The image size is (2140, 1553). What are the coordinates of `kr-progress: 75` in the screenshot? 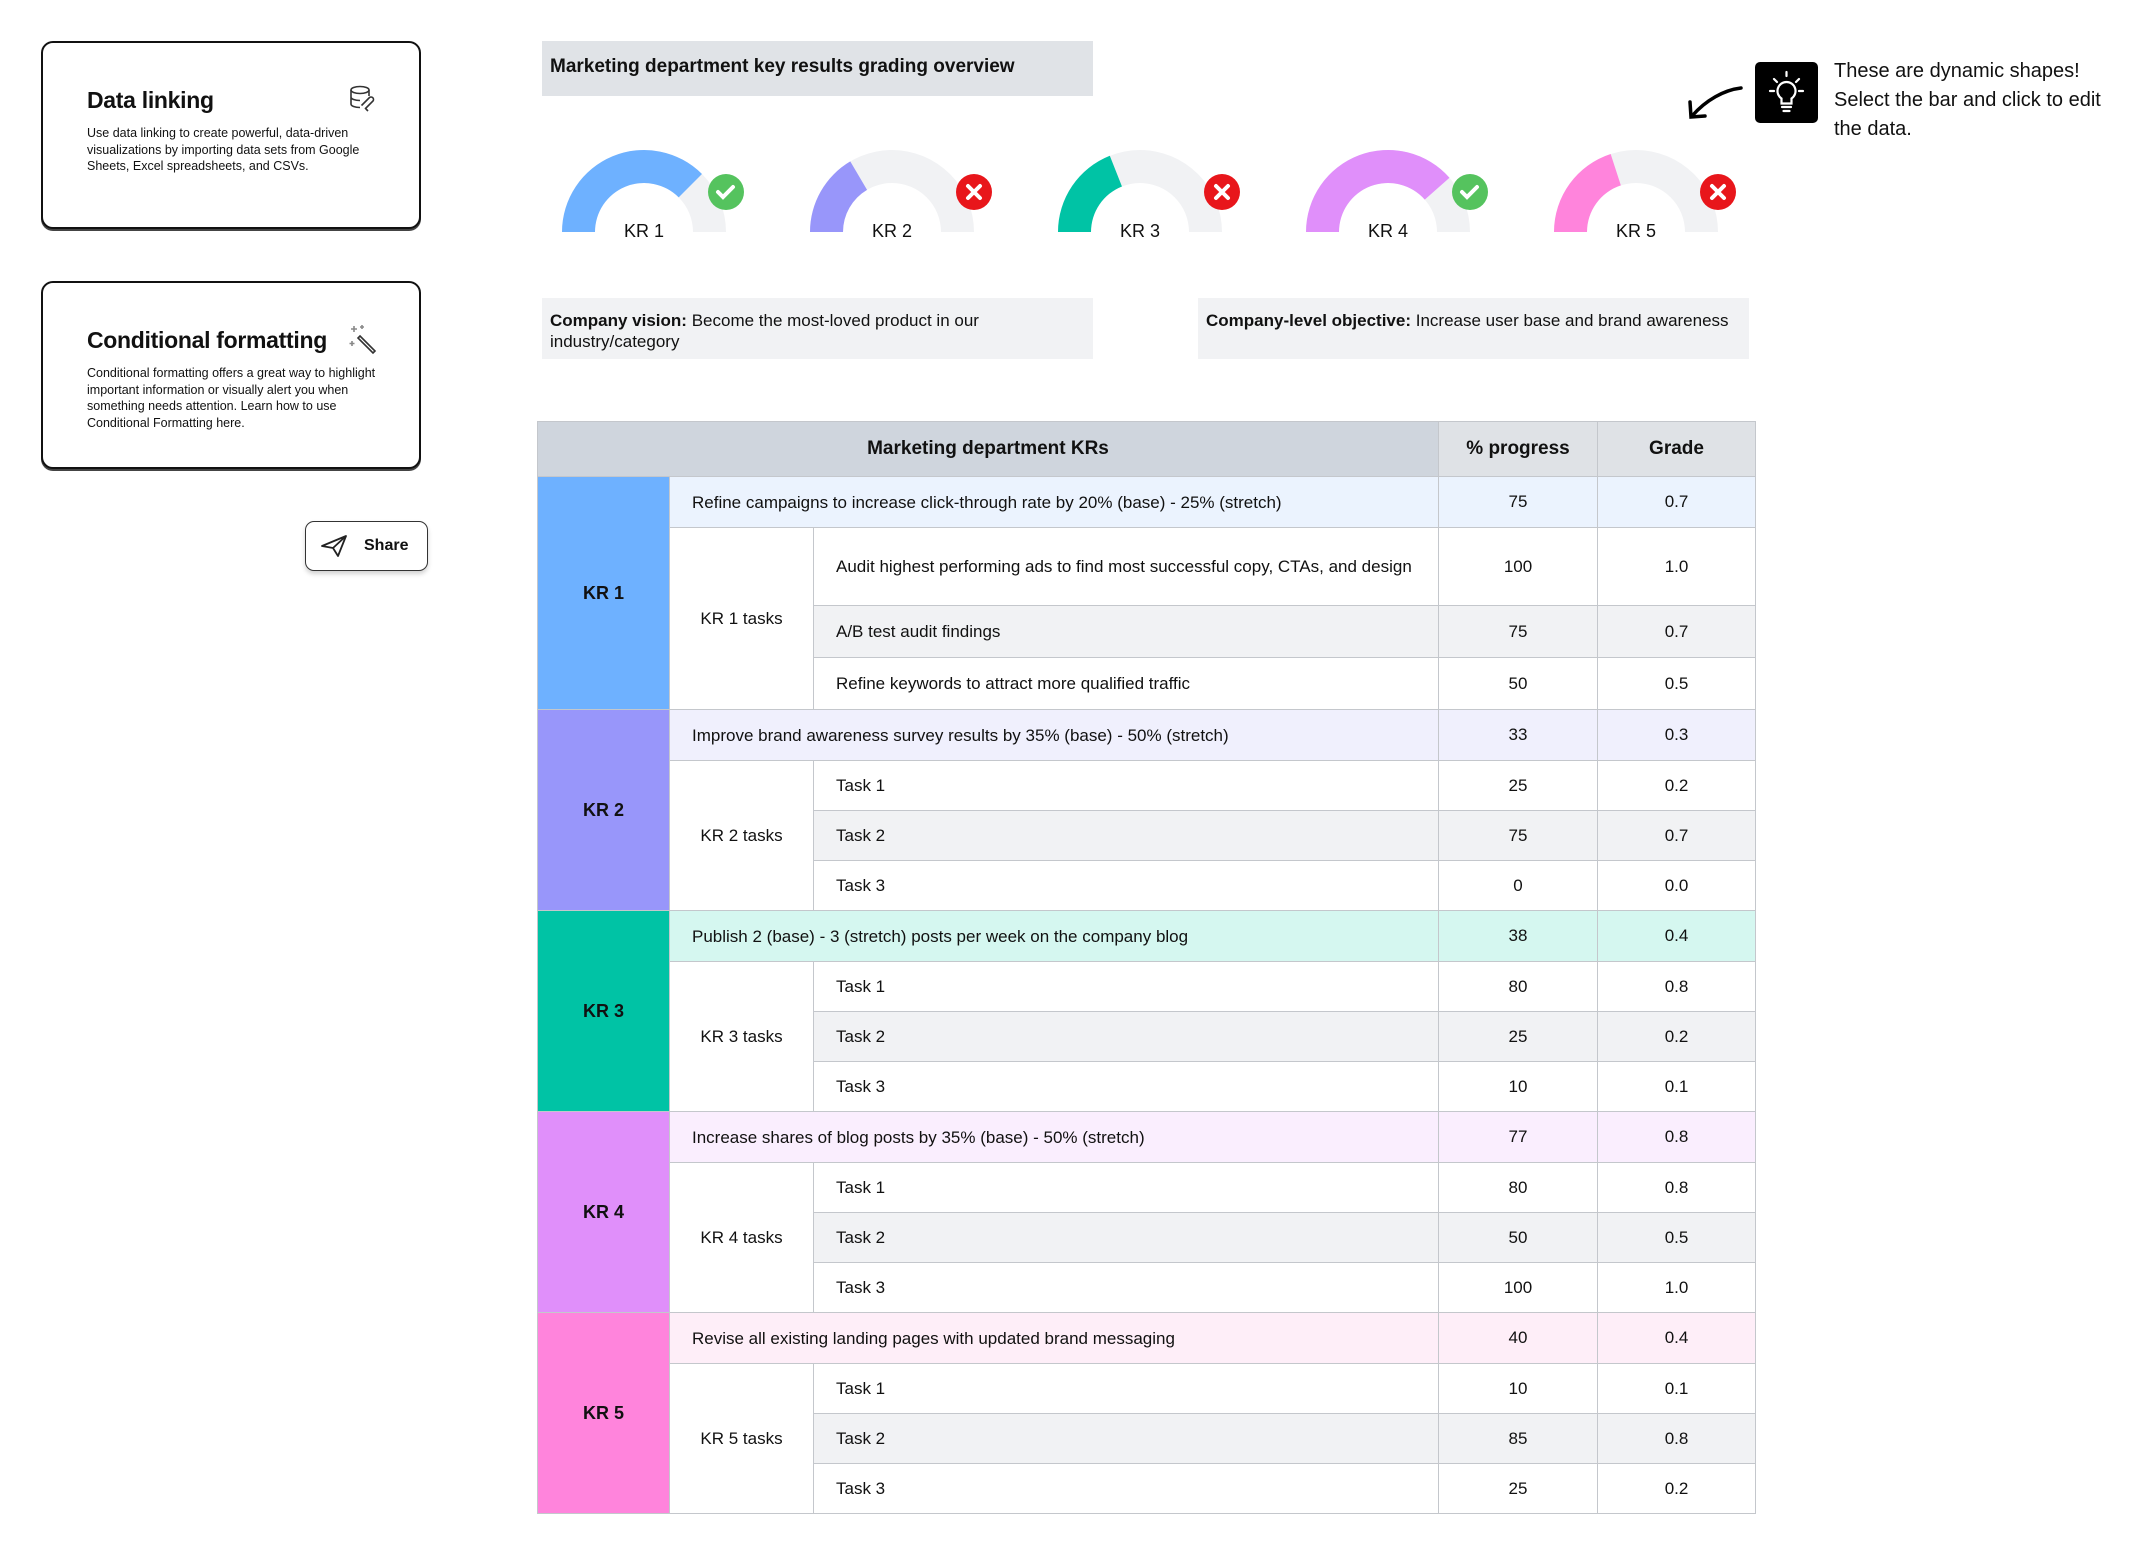 It's located at (1518, 502).